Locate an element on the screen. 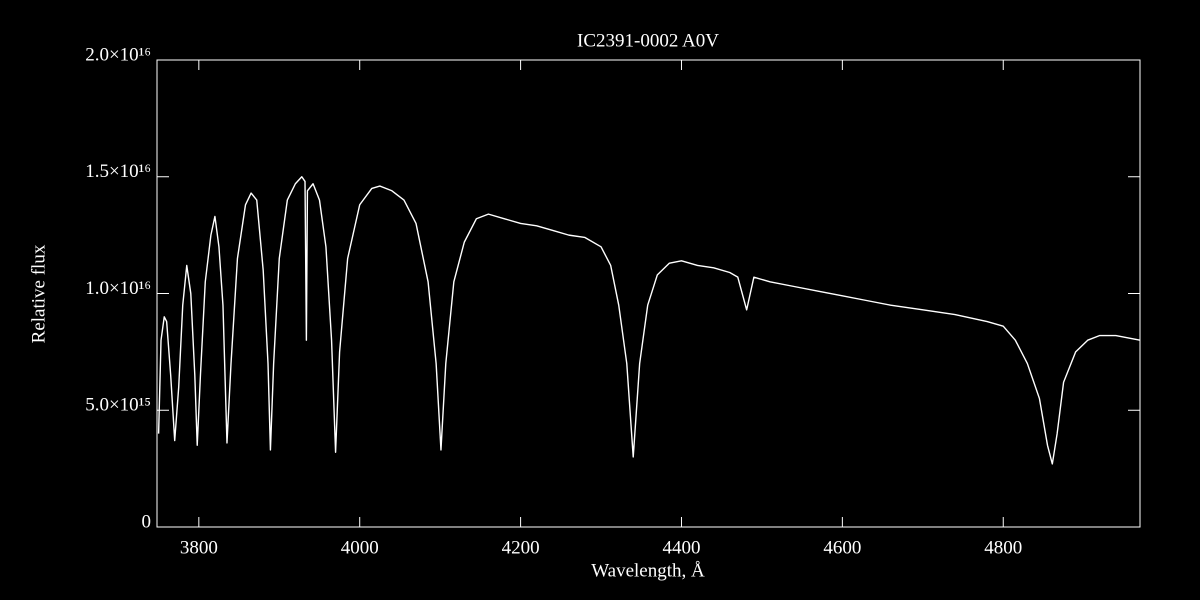 This screenshot has width=1200, height=600. y-tick-label: 0 is located at coordinates (147, 521).